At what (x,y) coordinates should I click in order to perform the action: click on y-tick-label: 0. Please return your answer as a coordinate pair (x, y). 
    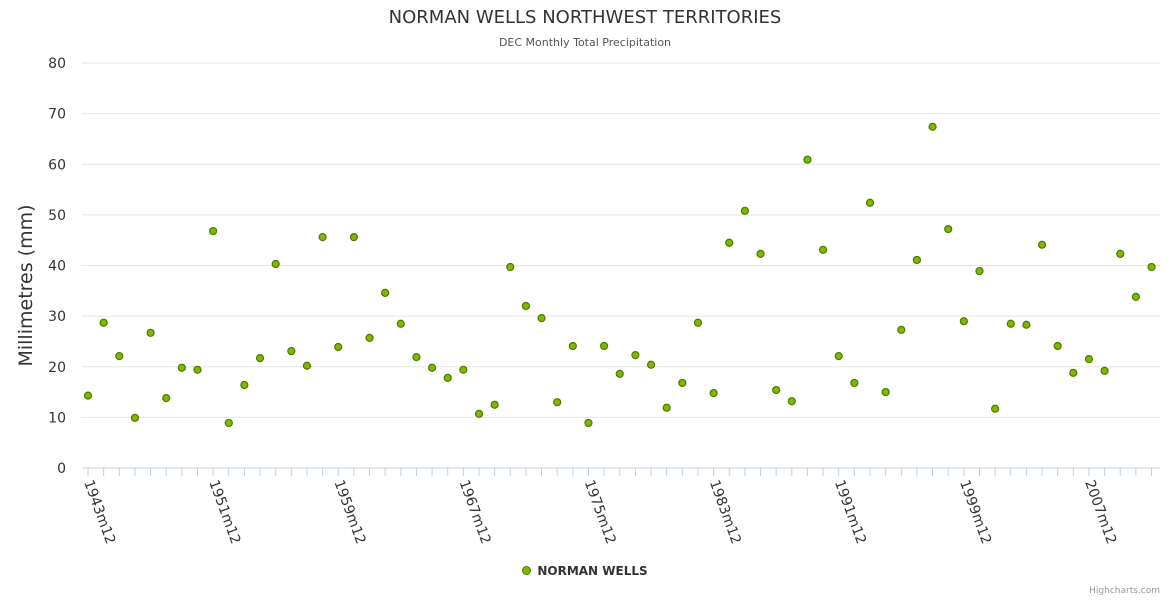
    Looking at the image, I should click on (61, 469).